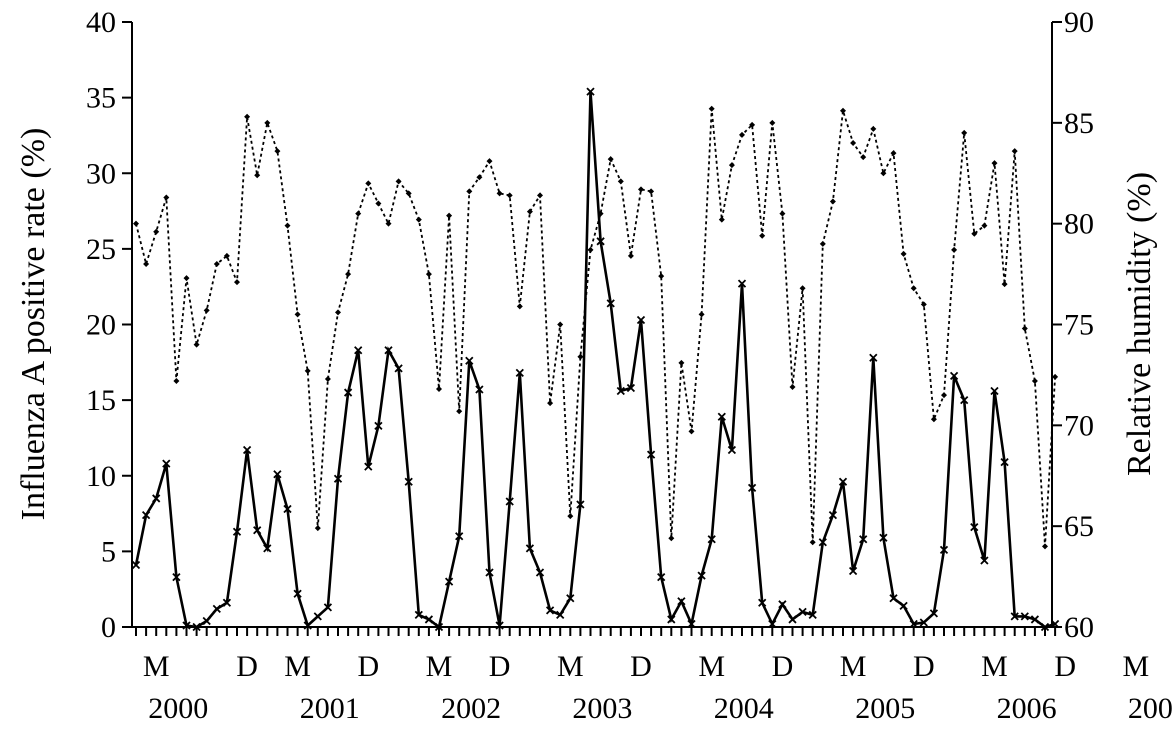 The width and height of the screenshot is (1172, 729). Describe the element at coordinates (101, 476) in the screenshot. I see `left-y-tick-label: 10` at that location.